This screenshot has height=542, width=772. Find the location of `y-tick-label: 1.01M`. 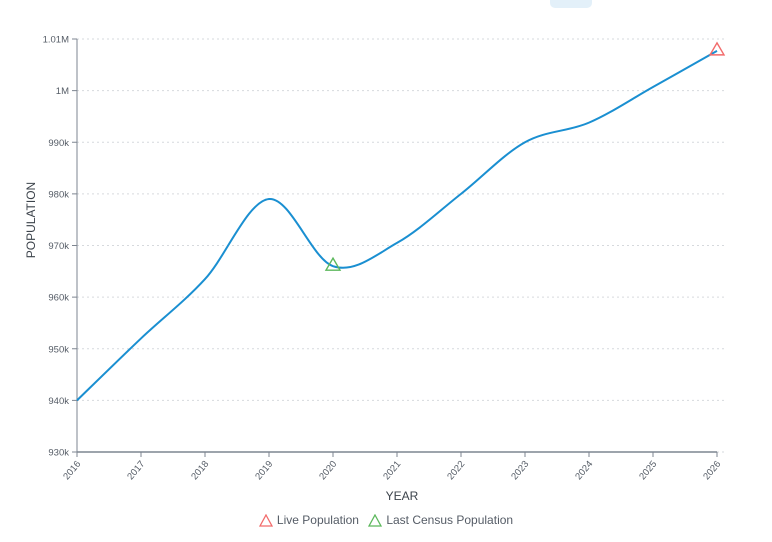

y-tick-label: 1.01M is located at coordinates (56, 40).